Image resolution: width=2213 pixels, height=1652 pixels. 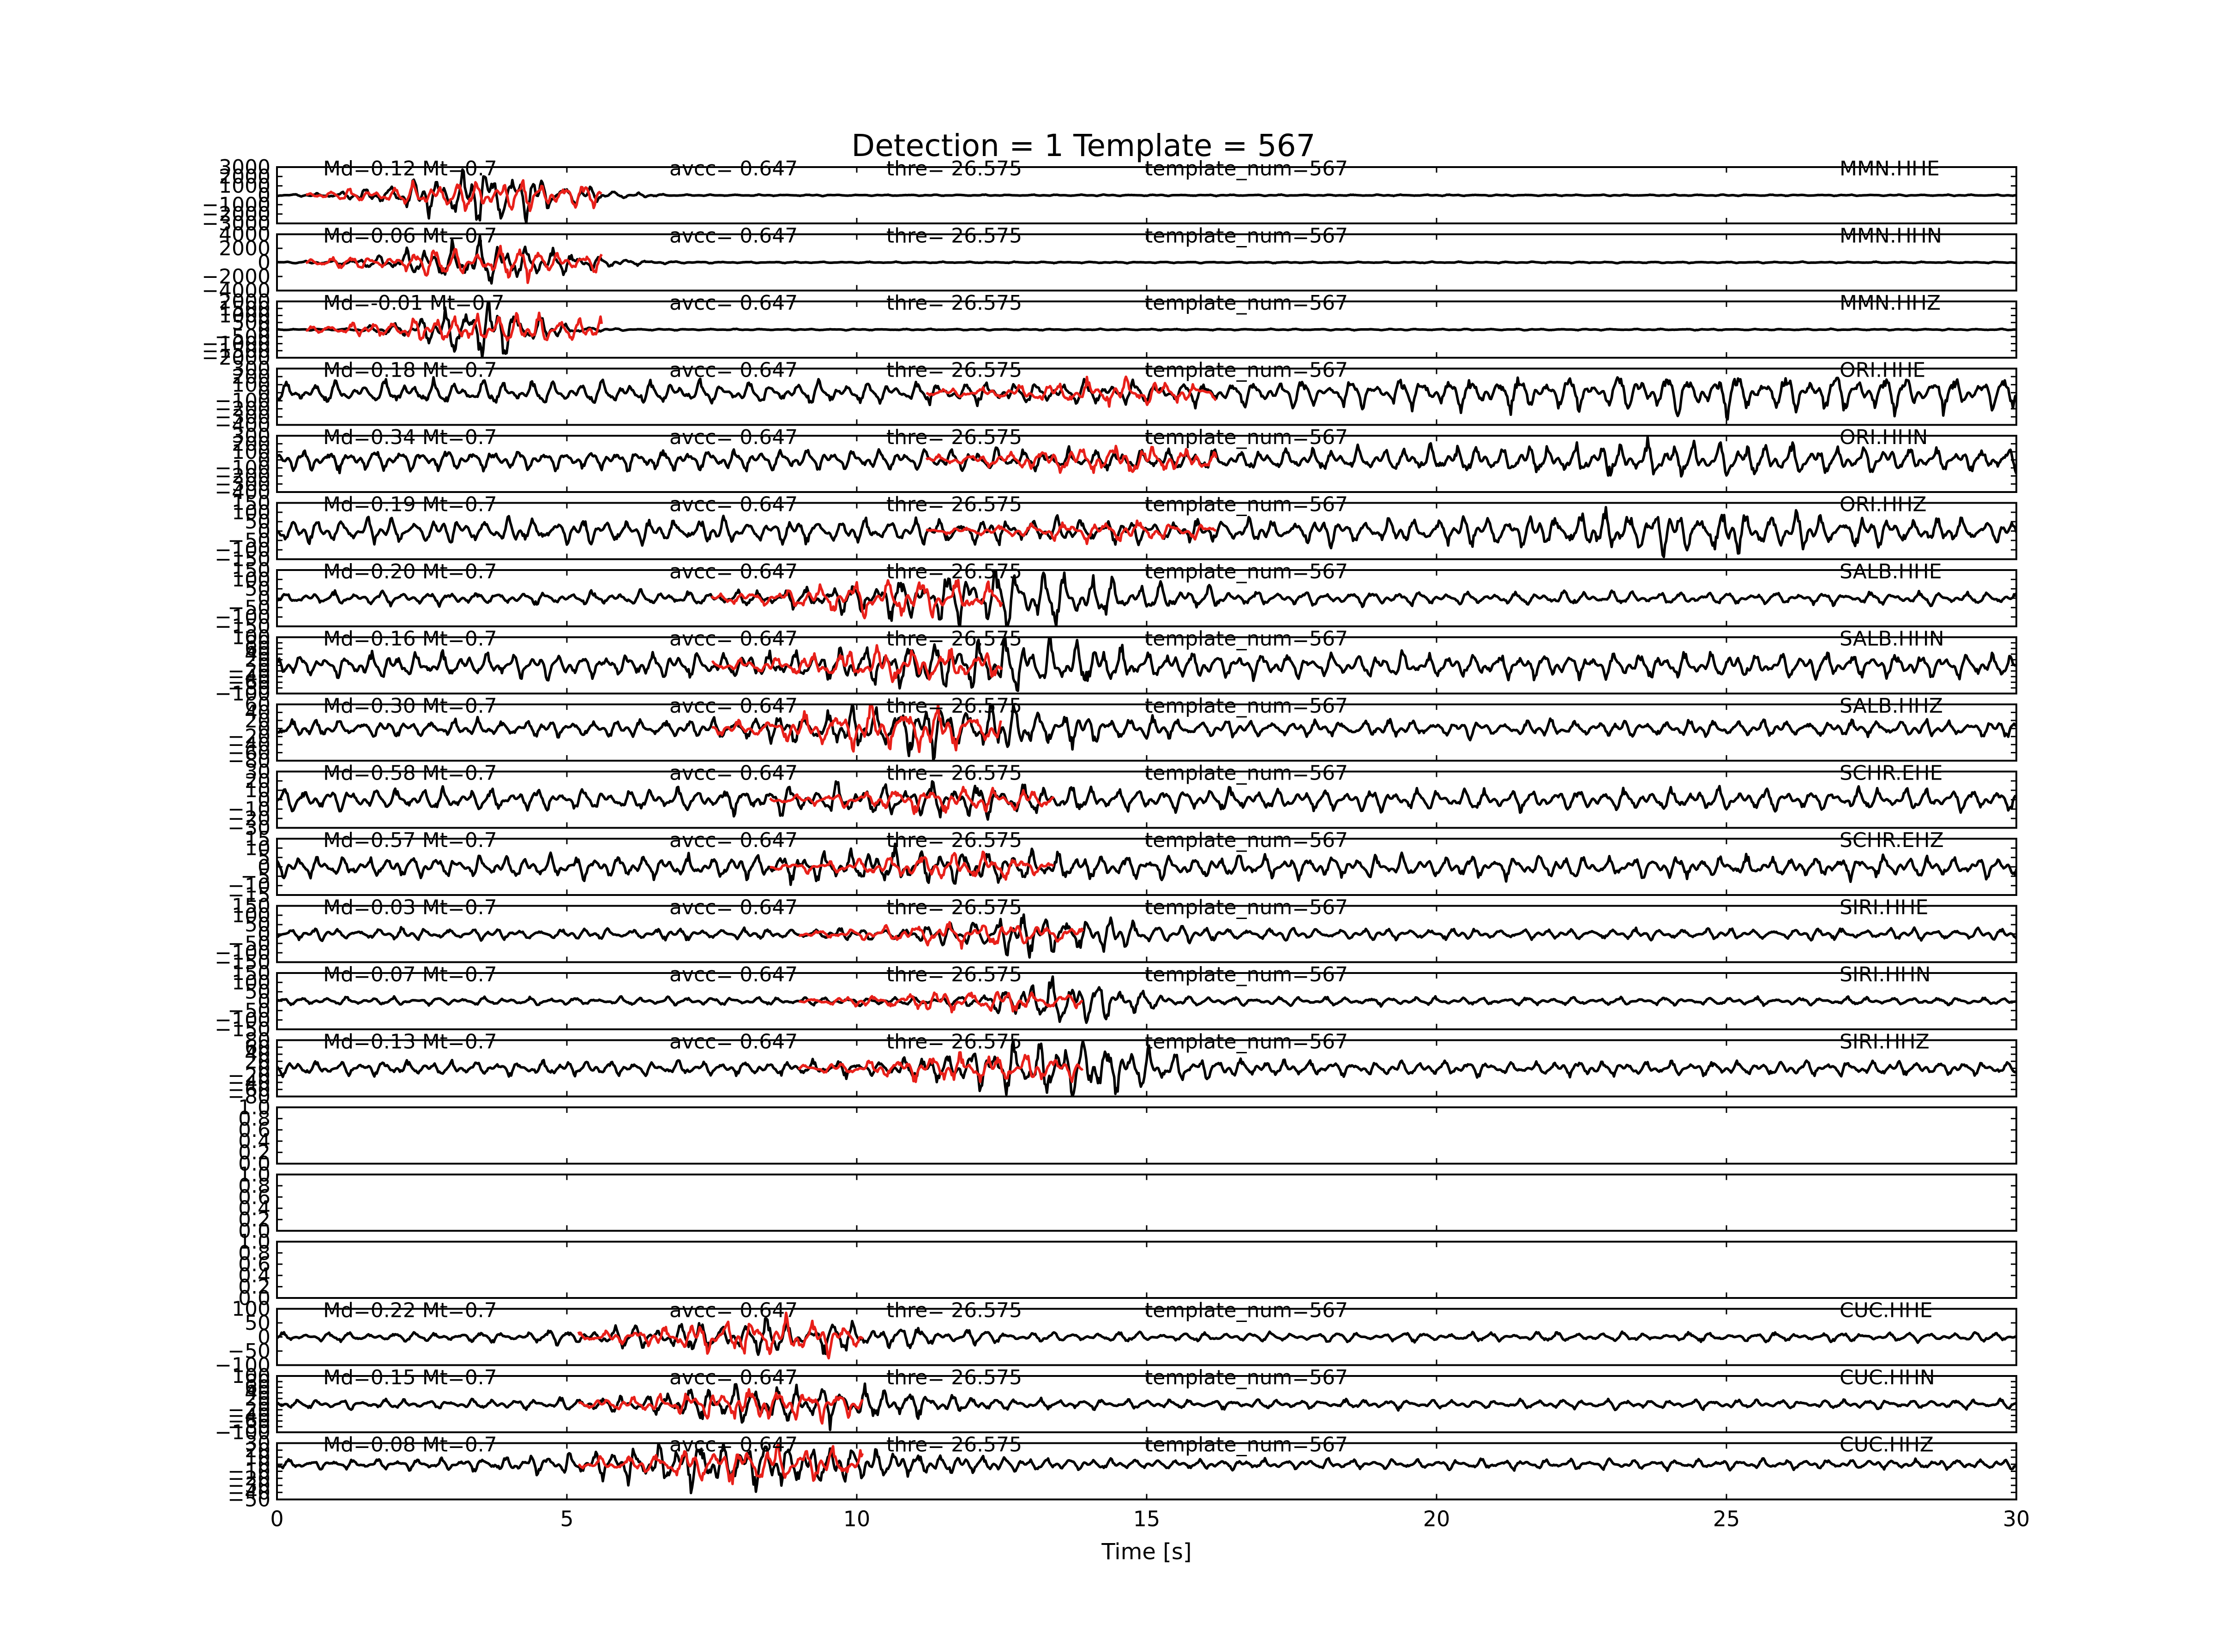 I want to click on x-tick-label: 10, so click(x=857, y=1519).